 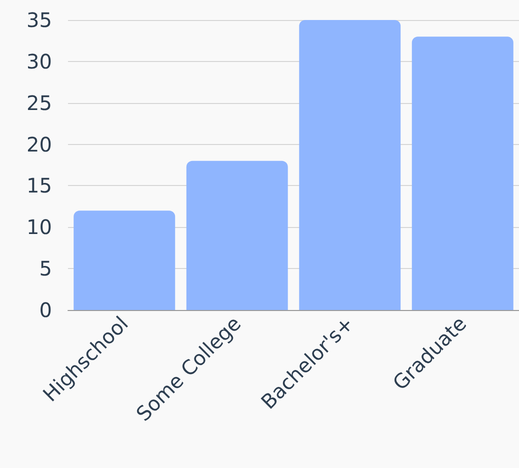 I want to click on y-tick-label: 20, so click(x=39, y=144).